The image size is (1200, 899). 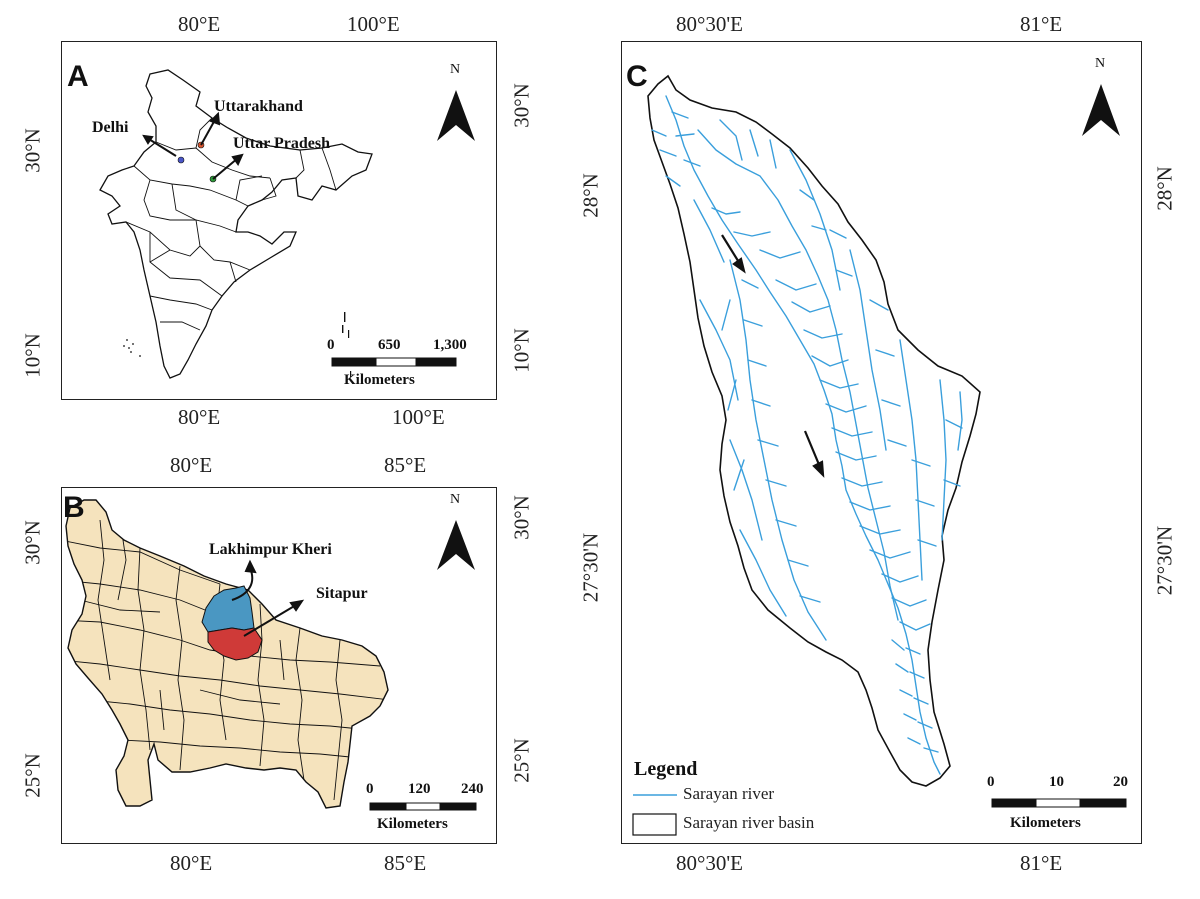 What do you see at coordinates (749, 822) in the screenshot?
I see `legend-item-basin: Sarayan river basin` at bounding box center [749, 822].